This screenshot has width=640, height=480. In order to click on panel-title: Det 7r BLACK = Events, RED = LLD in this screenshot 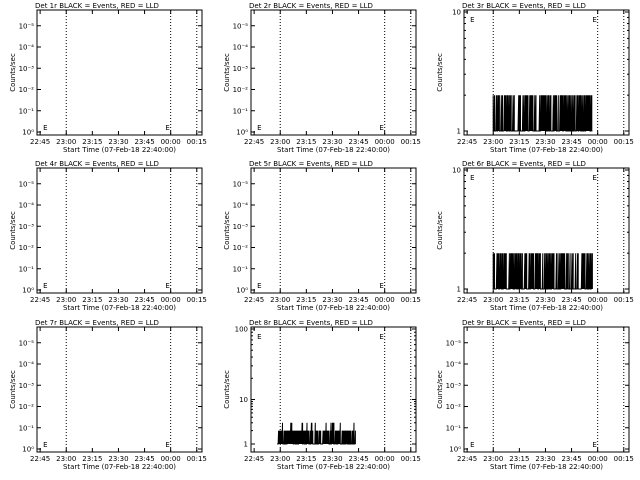, I will do `click(97, 323)`.